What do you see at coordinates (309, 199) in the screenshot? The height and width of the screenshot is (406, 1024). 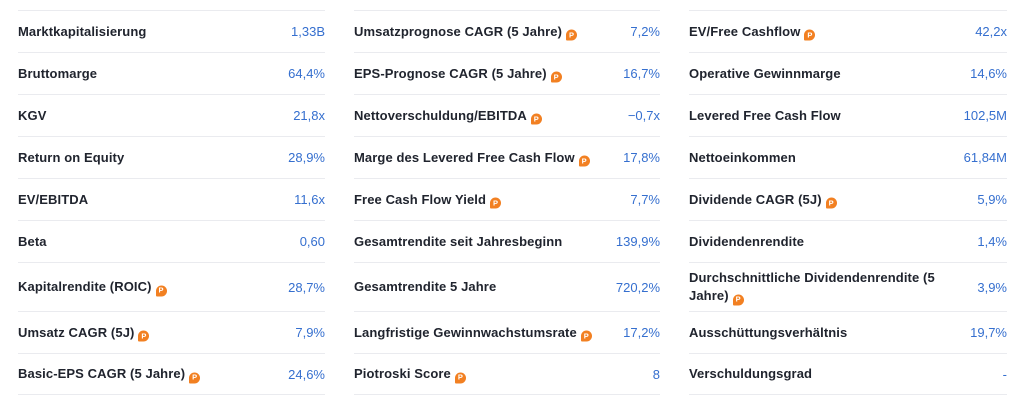 I see `metric-value: 11,6x` at bounding box center [309, 199].